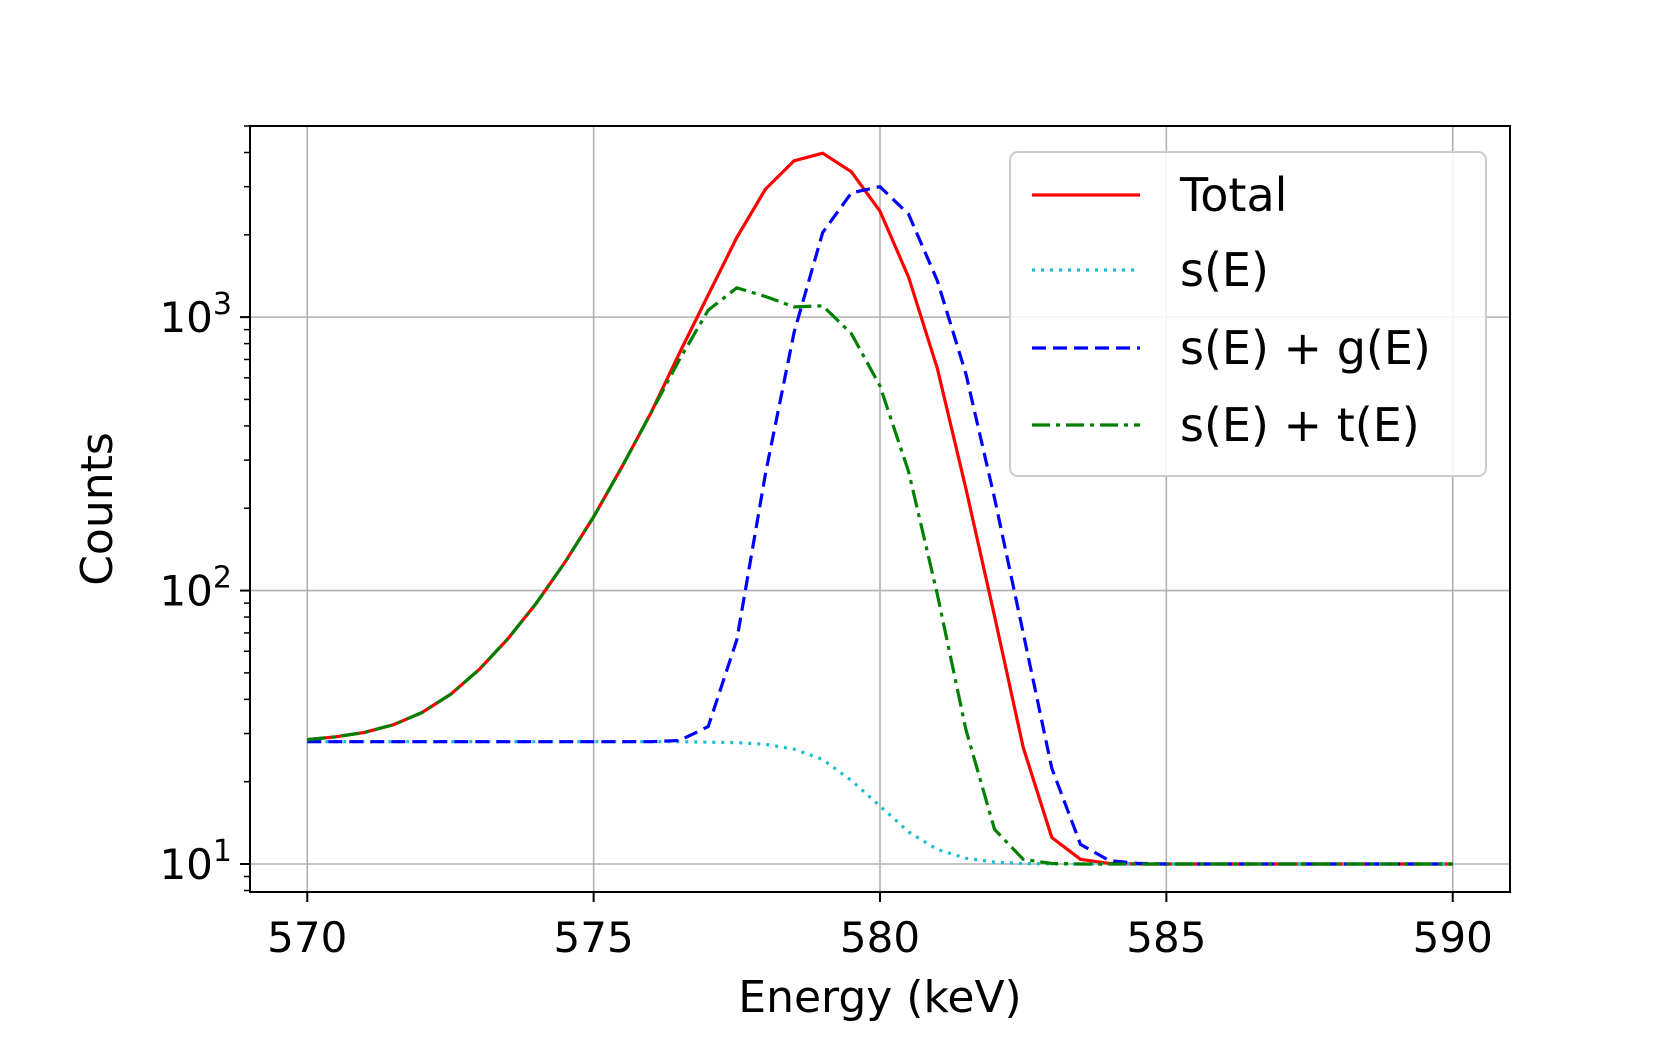  Describe the element at coordinates (880, 937) in the screenshot. I see `x-tick-label: 580` at that location.